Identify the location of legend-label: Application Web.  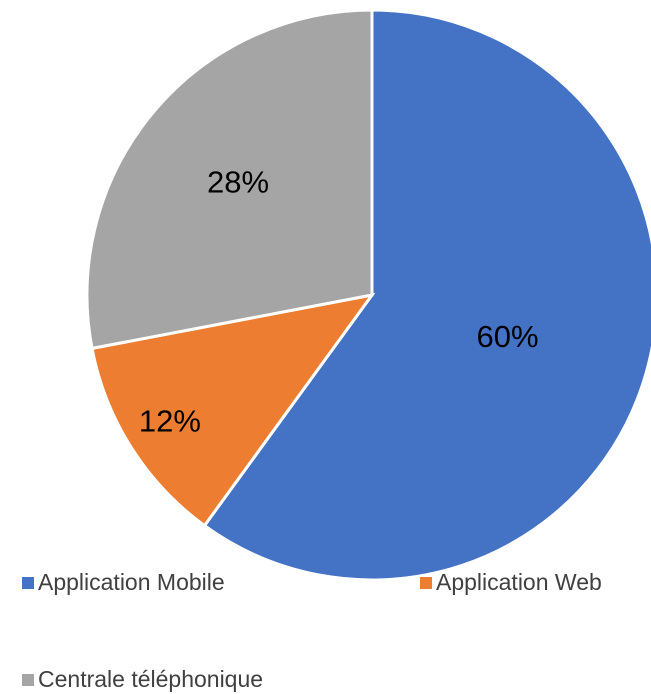
(519, 582).